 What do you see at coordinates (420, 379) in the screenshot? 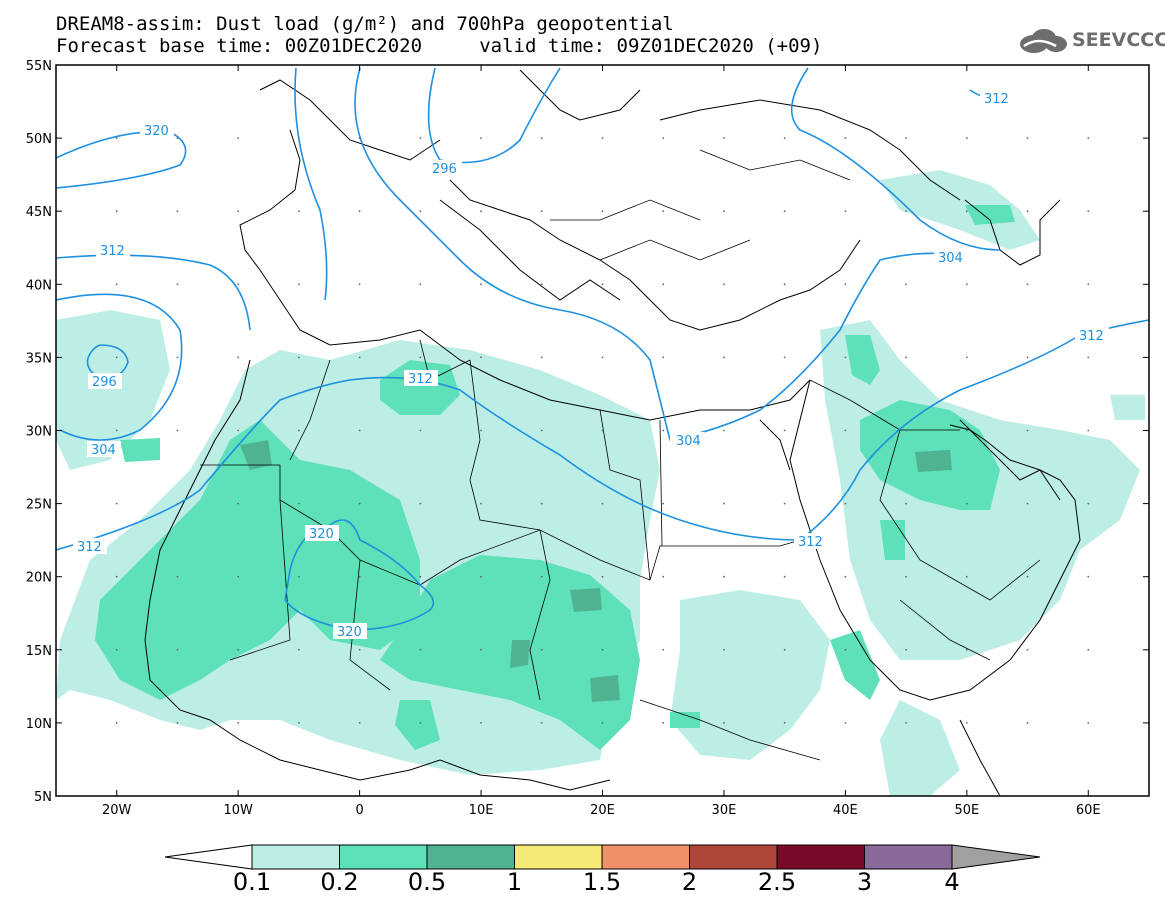
I see `contour-label: 312` at bounding box center [420, 379].